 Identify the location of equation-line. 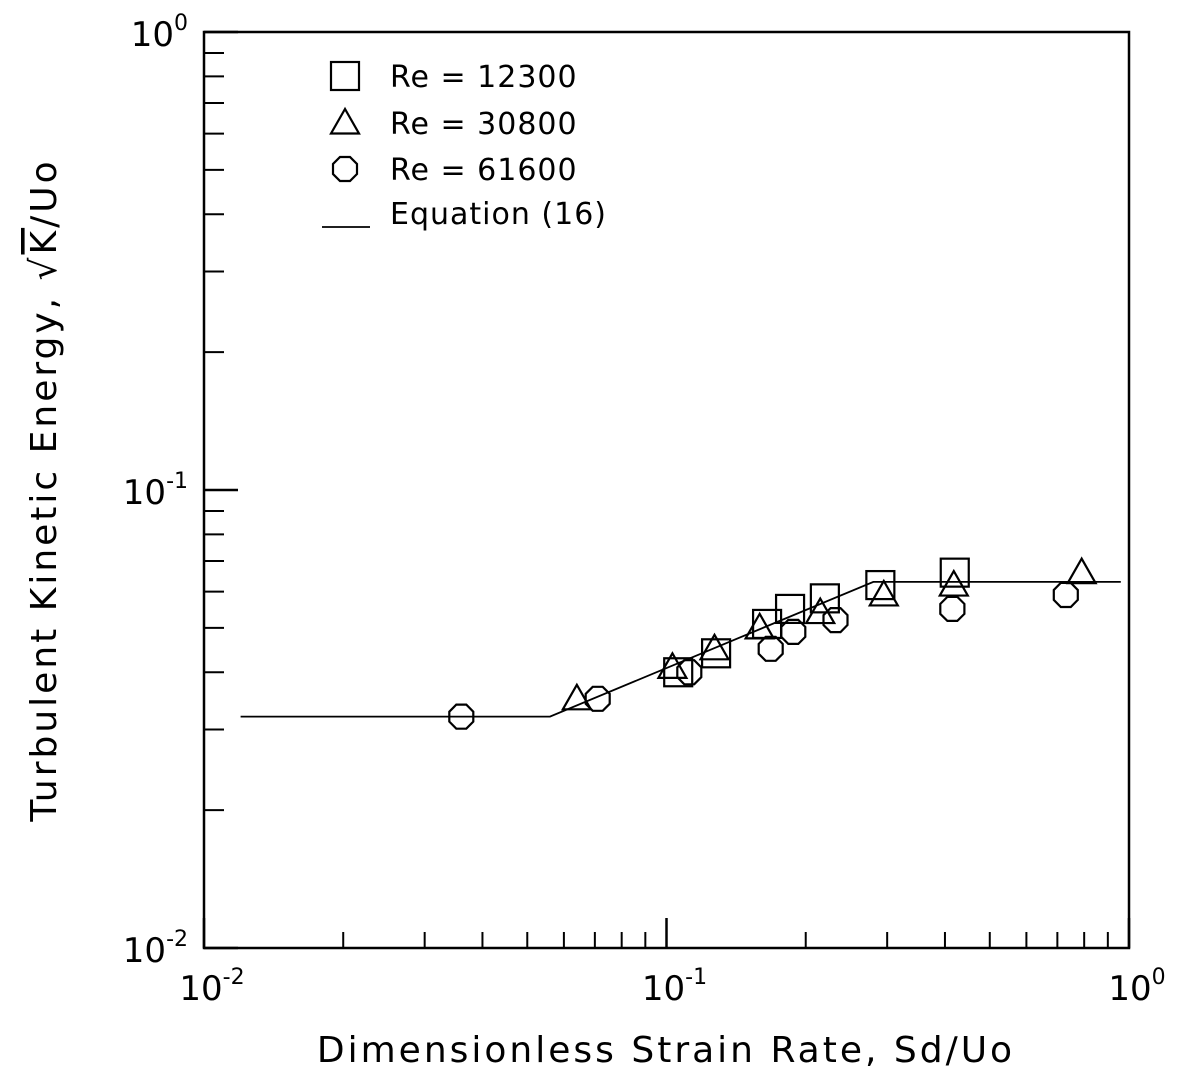
(680, 649).